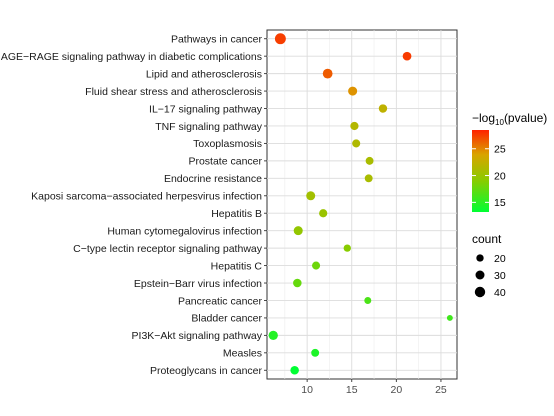 The image size is (554, 416). I want to click on y-tick-label: Pancreatic cancer, so click(220, 301).